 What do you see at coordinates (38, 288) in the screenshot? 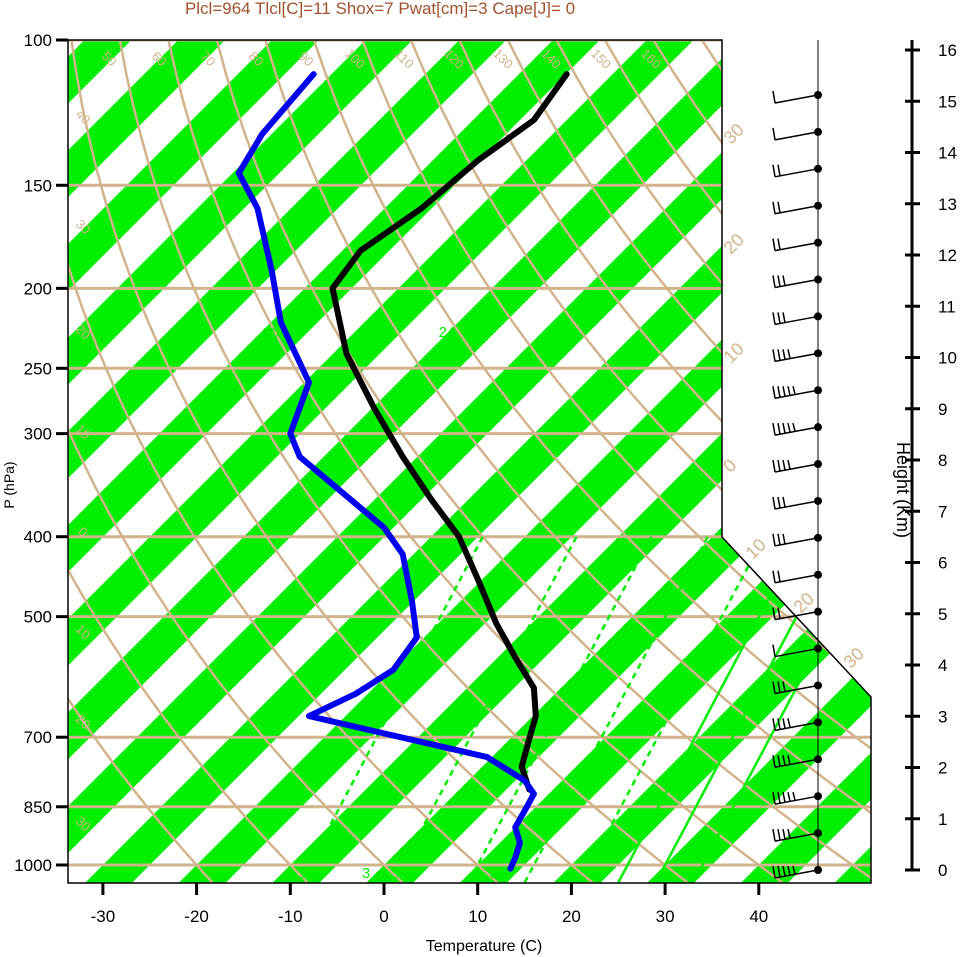
I see `y-tick-label: 200` at bounding box center [38, 288].